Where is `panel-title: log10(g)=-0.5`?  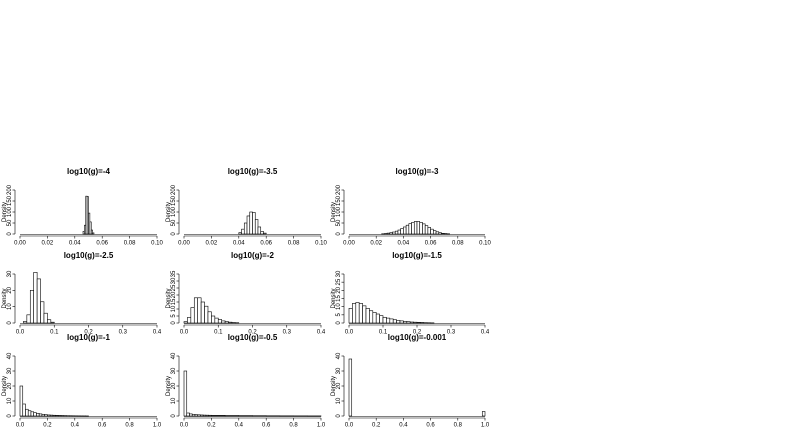 panel-title: log10(g)=-0.5 is located at coordinates (253, 337).